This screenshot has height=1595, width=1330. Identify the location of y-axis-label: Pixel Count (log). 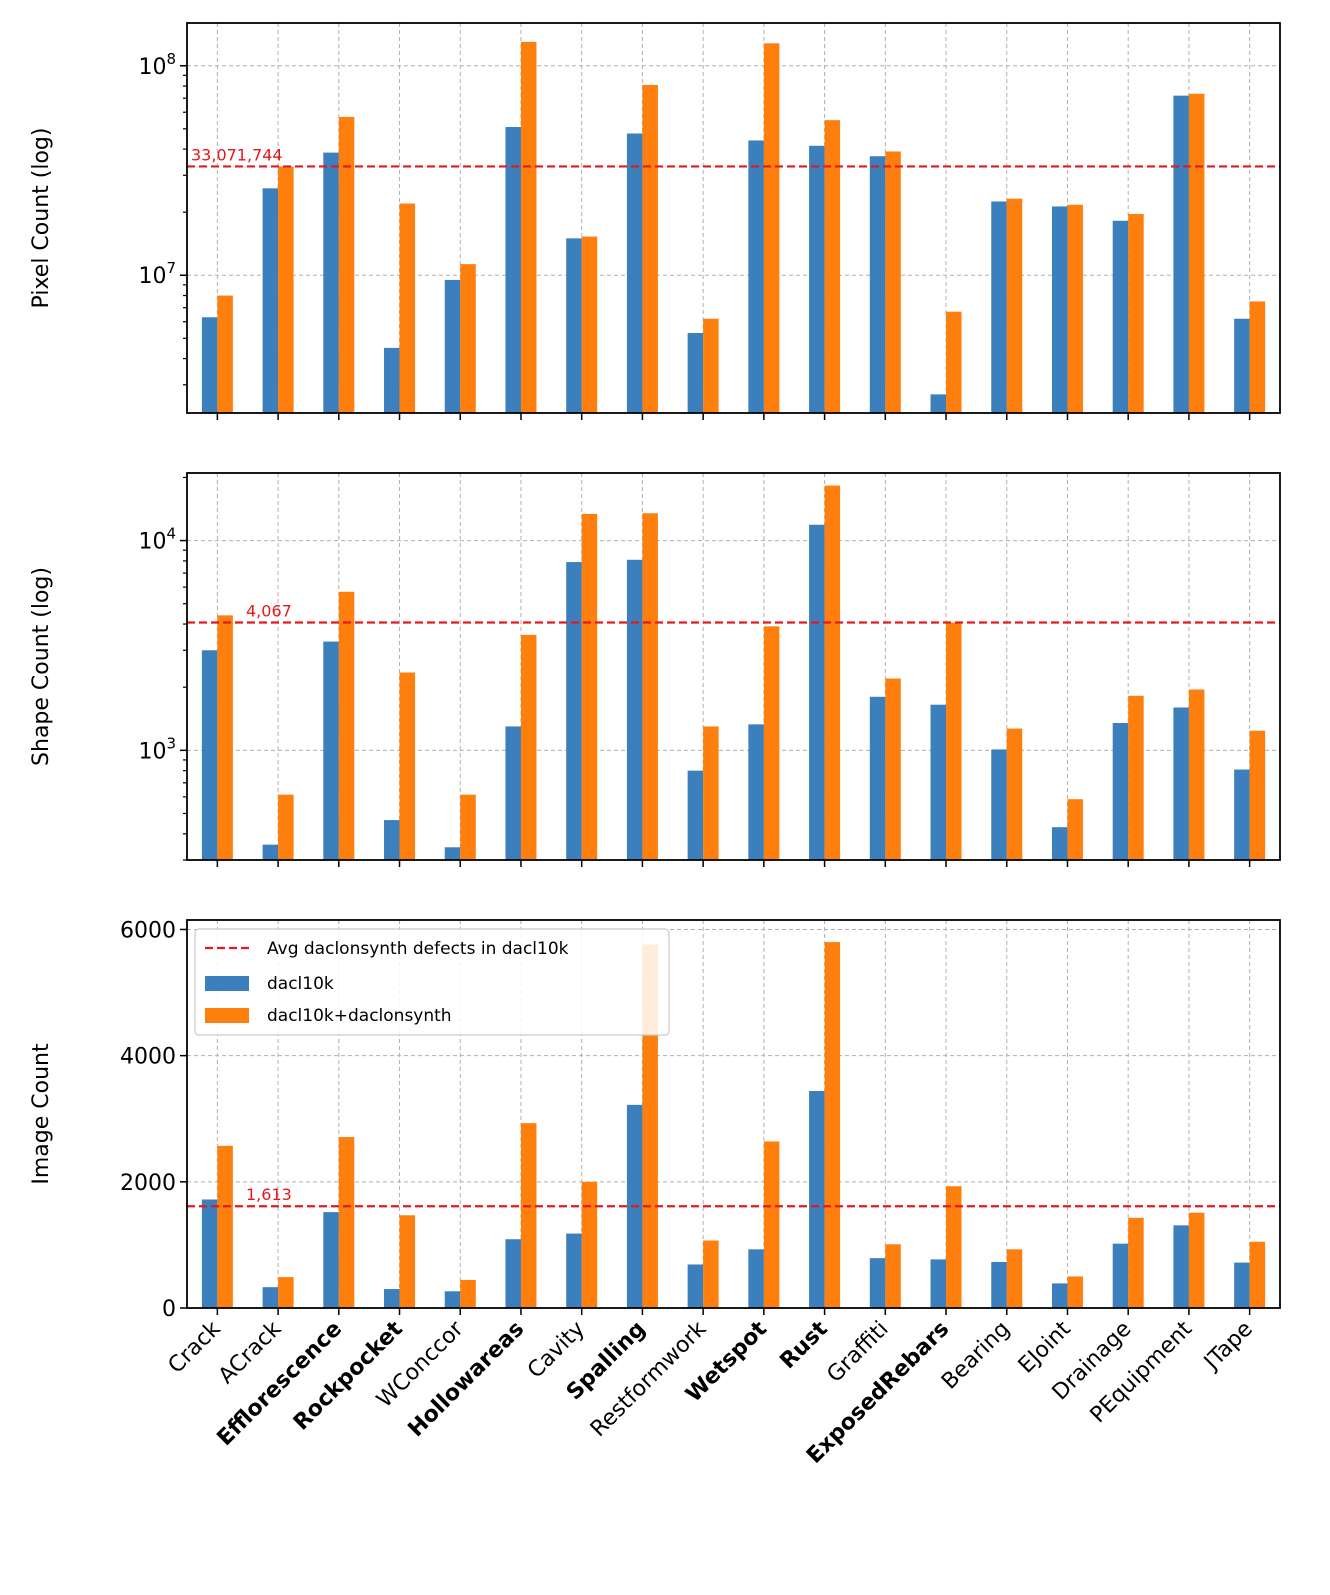
(41, 218).